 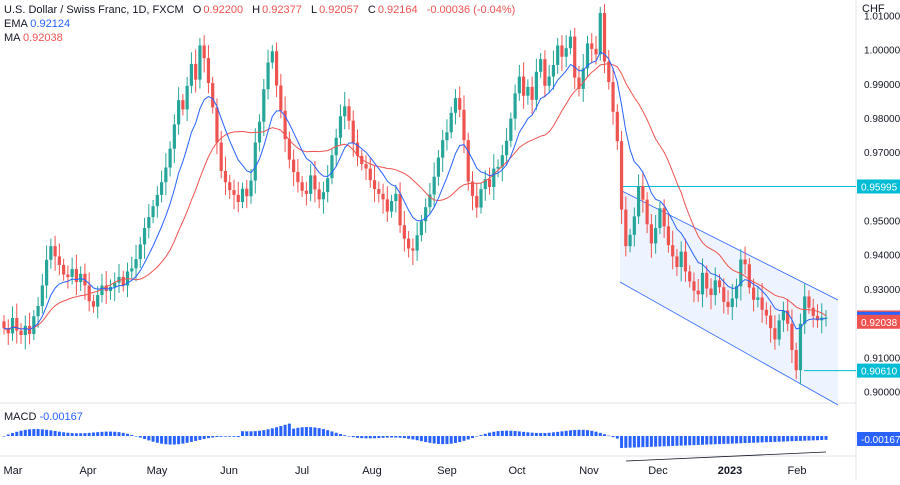 I want to click on y-tick-label: 0.91000, so click(x=882, y=358).